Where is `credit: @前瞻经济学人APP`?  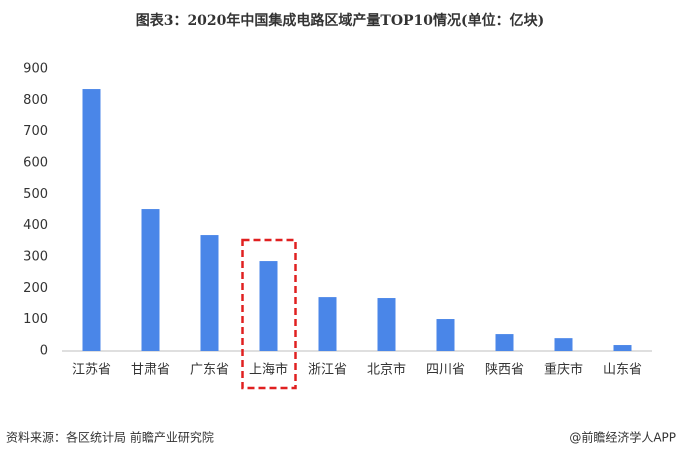
credit: @前瞻经济学人APP is located at coordinates (622, 437).